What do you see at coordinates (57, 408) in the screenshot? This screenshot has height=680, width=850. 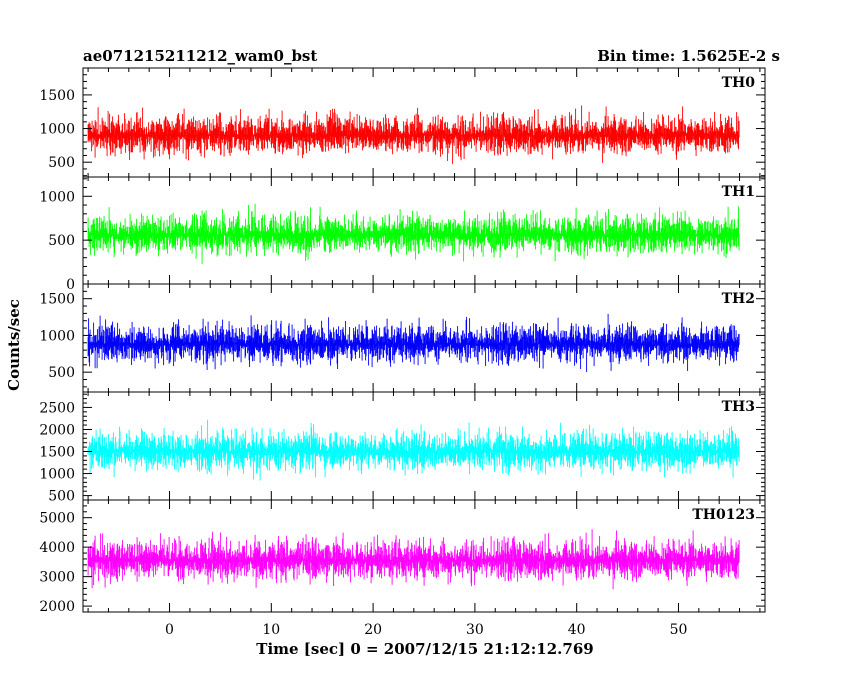 I see `y-tick-label: 2500` at bounding box center [57, 408].